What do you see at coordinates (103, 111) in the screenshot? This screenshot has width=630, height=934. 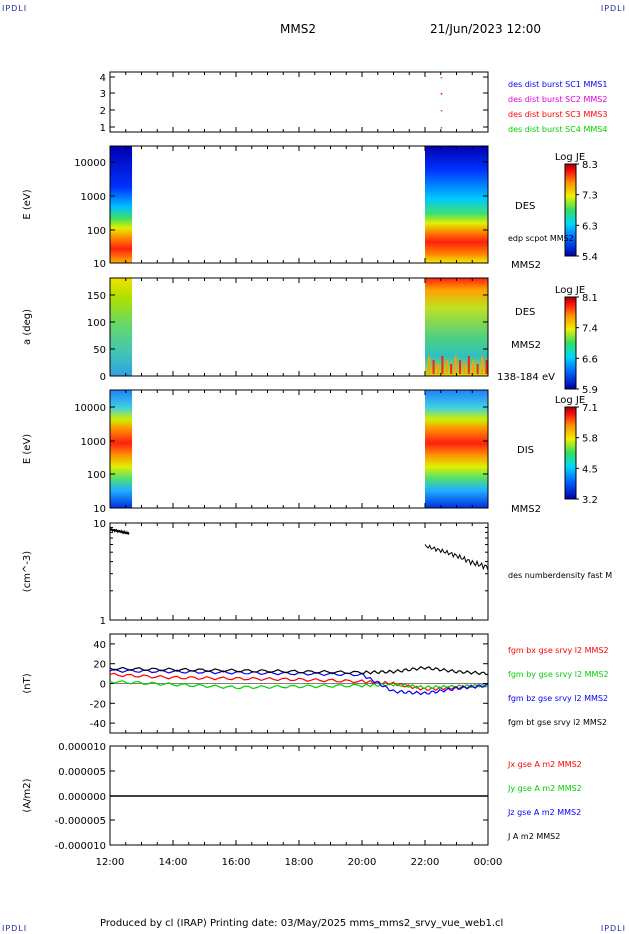 I see `y-tick-label: 2` at bounding box center [103, 111].